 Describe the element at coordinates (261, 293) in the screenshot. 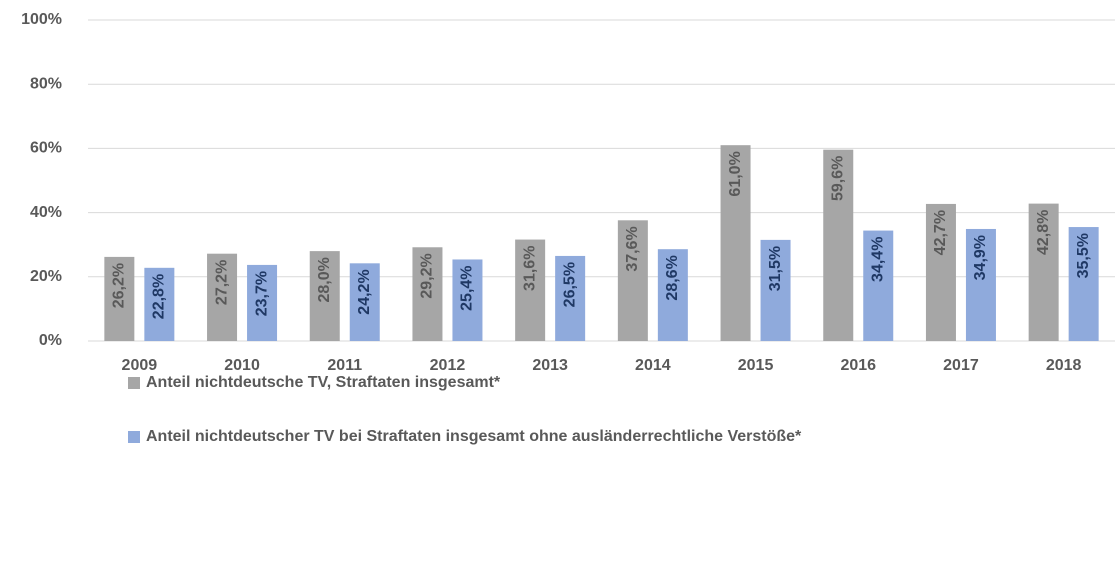

I see `value-label: 23,7%` at that location.